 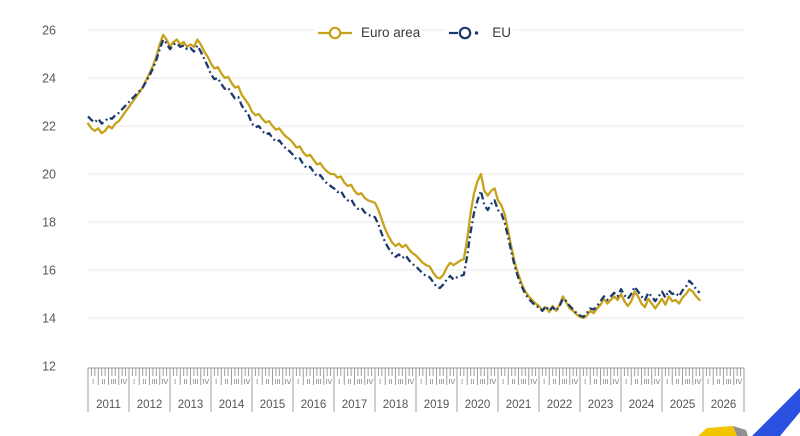 What do you see at coordinates (642, 405) in the screenshot?
I see `svg-text: 2024` at bounding box center [642, 405].